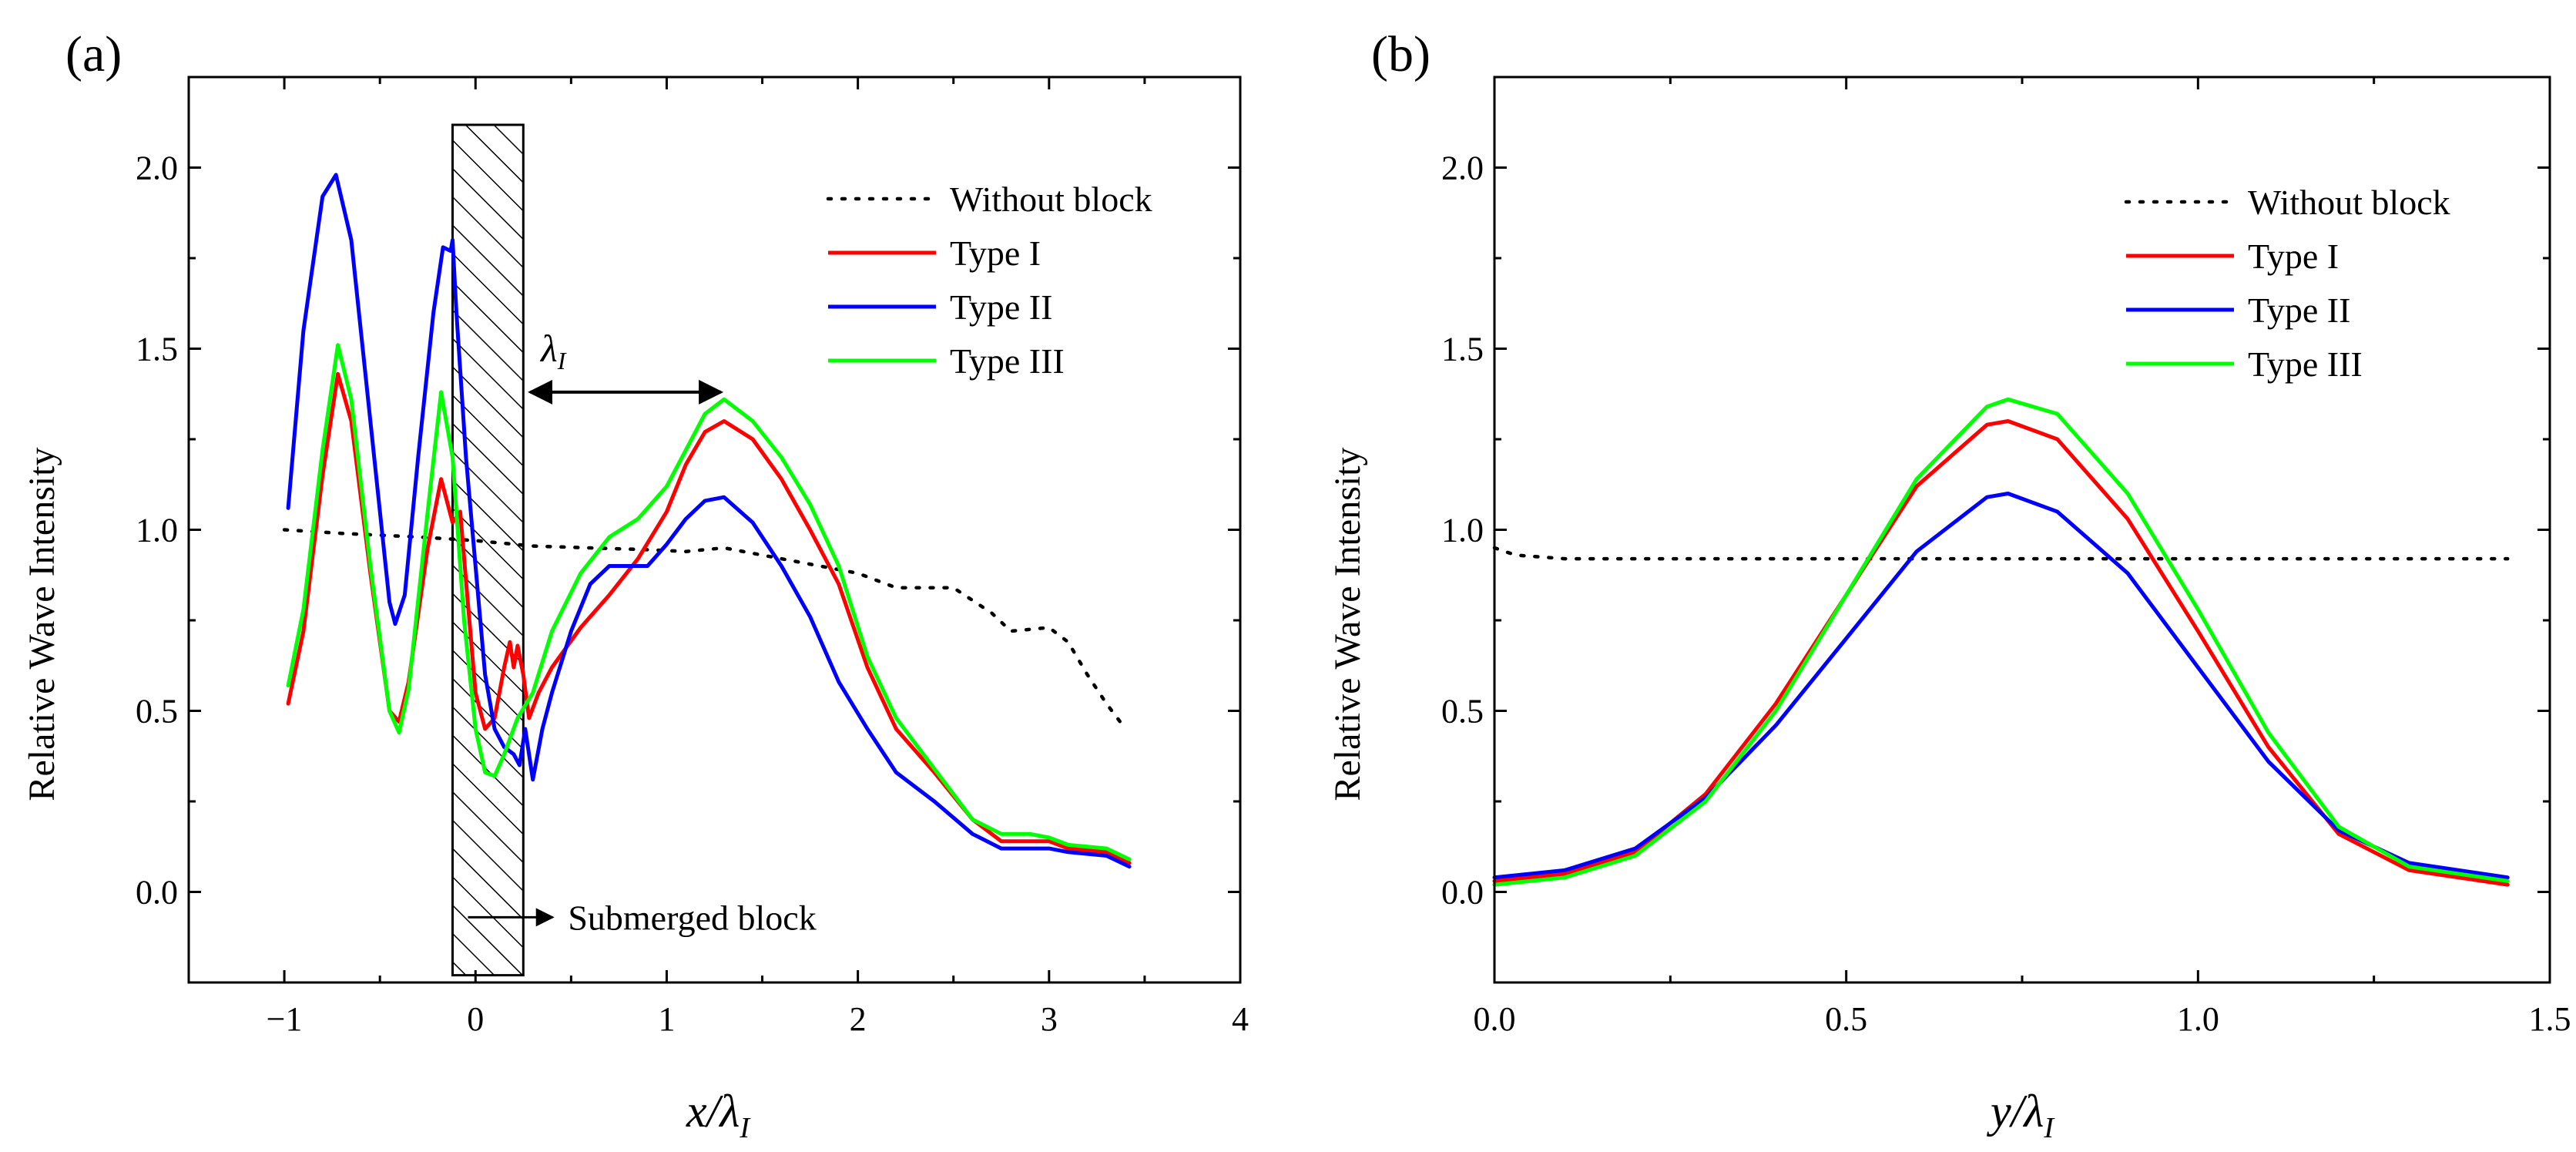 This screenshot has width=2576, height=1152. What do you see at coordinates (475, 1019) in the screenshot?
I see `x-tick-label: 0` at bounding box center [475, 1019].